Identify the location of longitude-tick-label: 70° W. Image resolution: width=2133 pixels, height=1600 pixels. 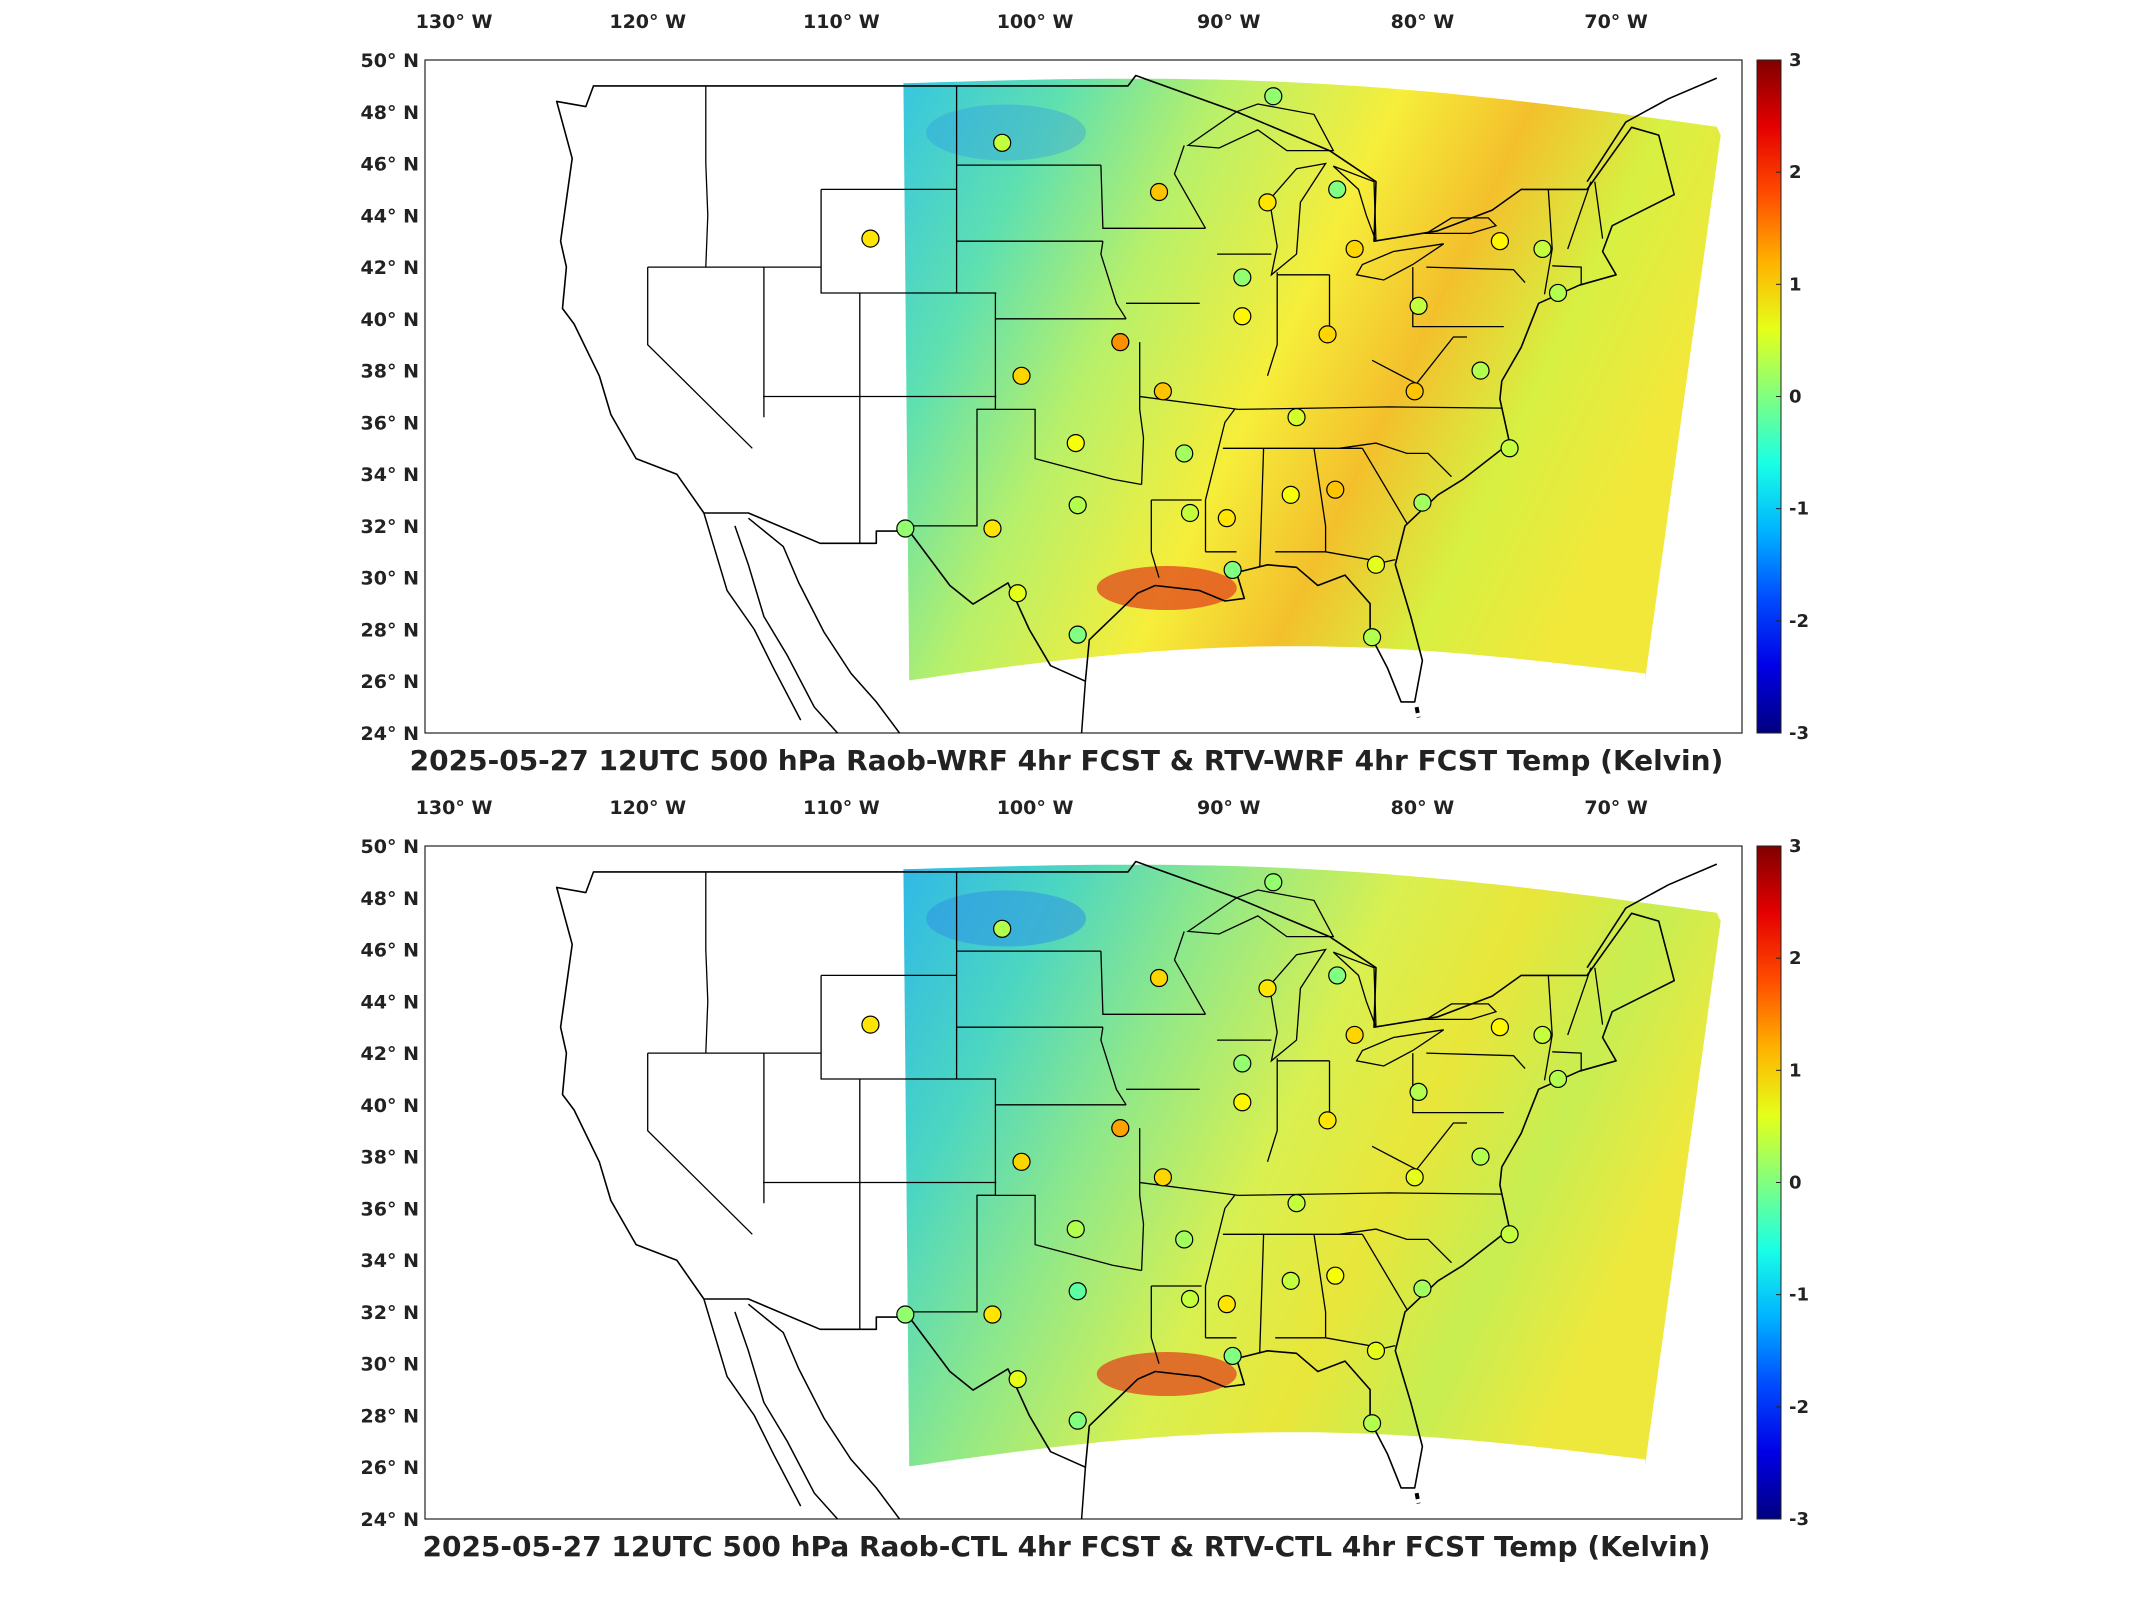
(1616, 22).